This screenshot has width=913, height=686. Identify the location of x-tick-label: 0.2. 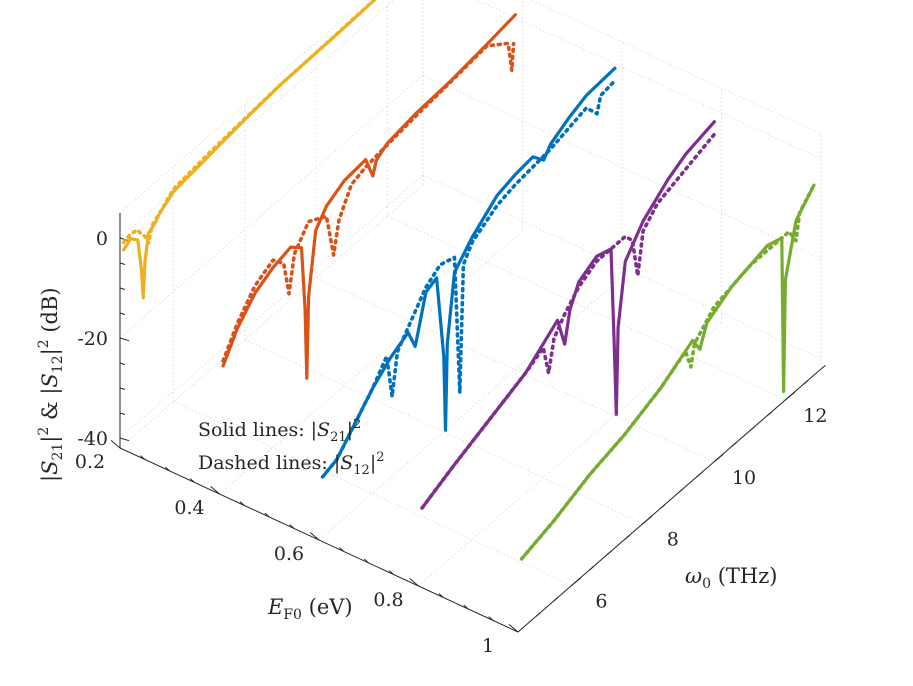
(90, 462).